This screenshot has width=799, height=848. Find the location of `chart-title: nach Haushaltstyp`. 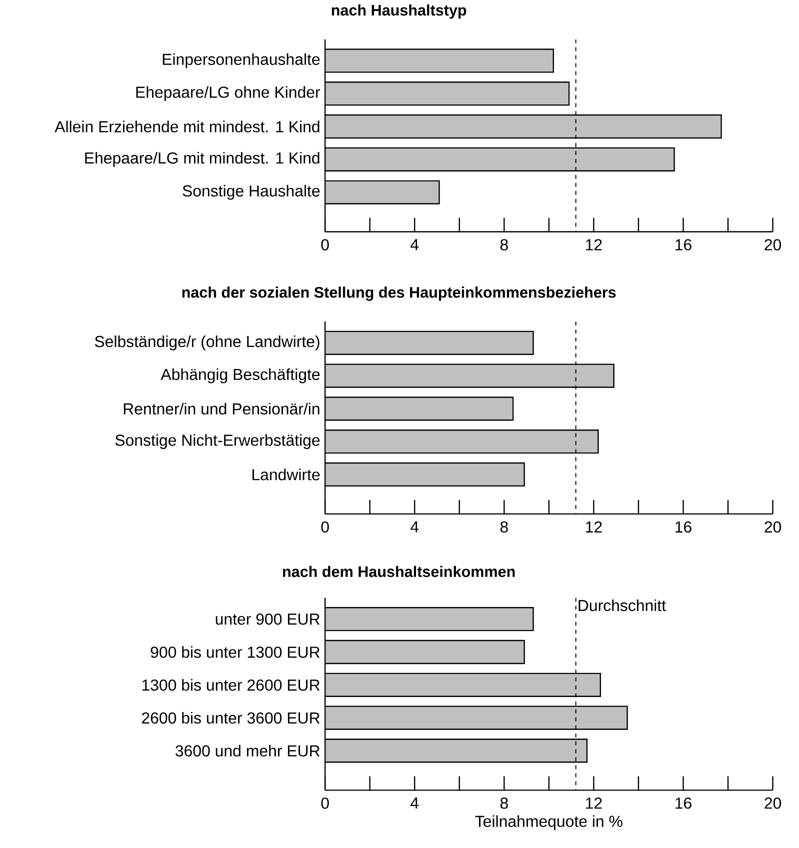

chart-title: nach Haushaltstyp is located at coordinates (399, 11).